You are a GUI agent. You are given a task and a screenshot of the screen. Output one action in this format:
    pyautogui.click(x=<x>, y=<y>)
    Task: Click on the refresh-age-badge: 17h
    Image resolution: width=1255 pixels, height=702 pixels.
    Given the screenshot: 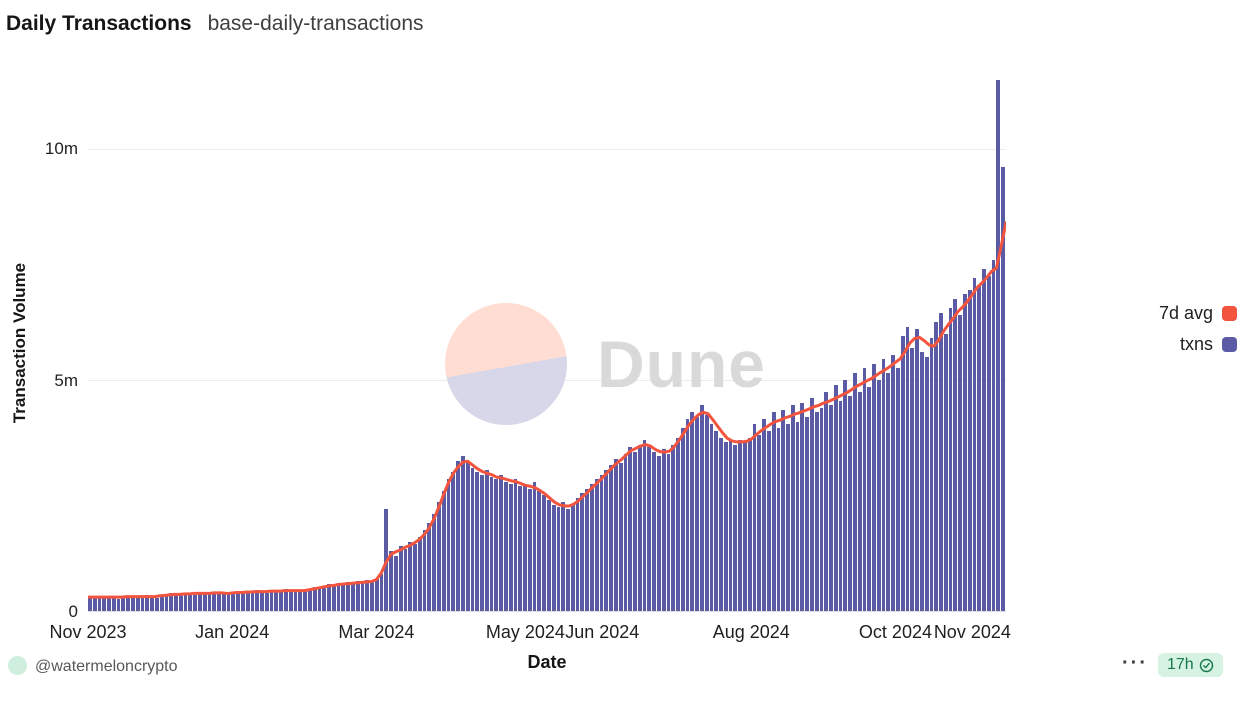 What is the action you would take?
    pyautogui.click(x=1190, y=665)
    